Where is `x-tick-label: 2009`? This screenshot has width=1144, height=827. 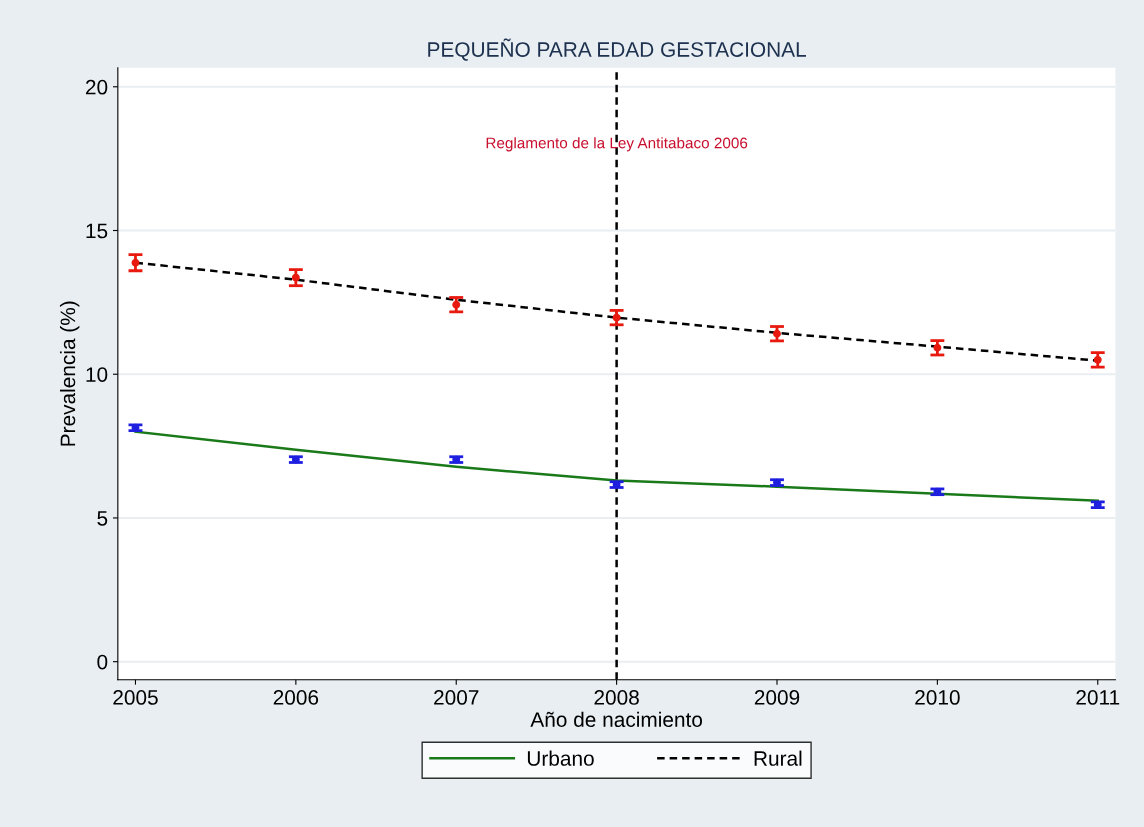 x-tick-label: 2009 is located at coordinates (777, 697).